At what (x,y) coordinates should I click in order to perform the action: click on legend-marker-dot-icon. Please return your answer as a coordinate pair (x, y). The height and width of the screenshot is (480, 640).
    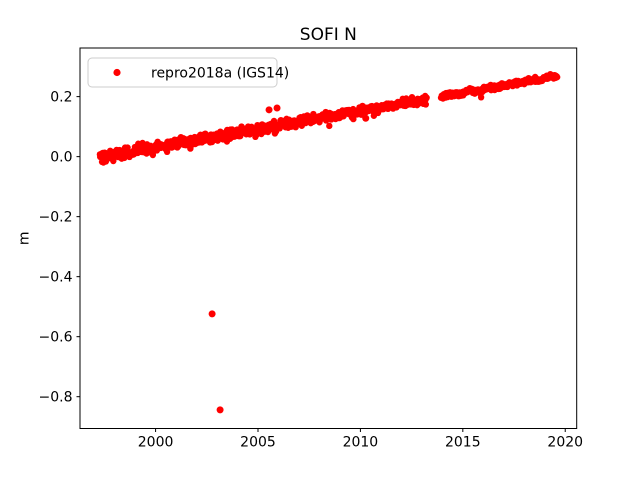
    Looking at the image, I should click on (117, 72).